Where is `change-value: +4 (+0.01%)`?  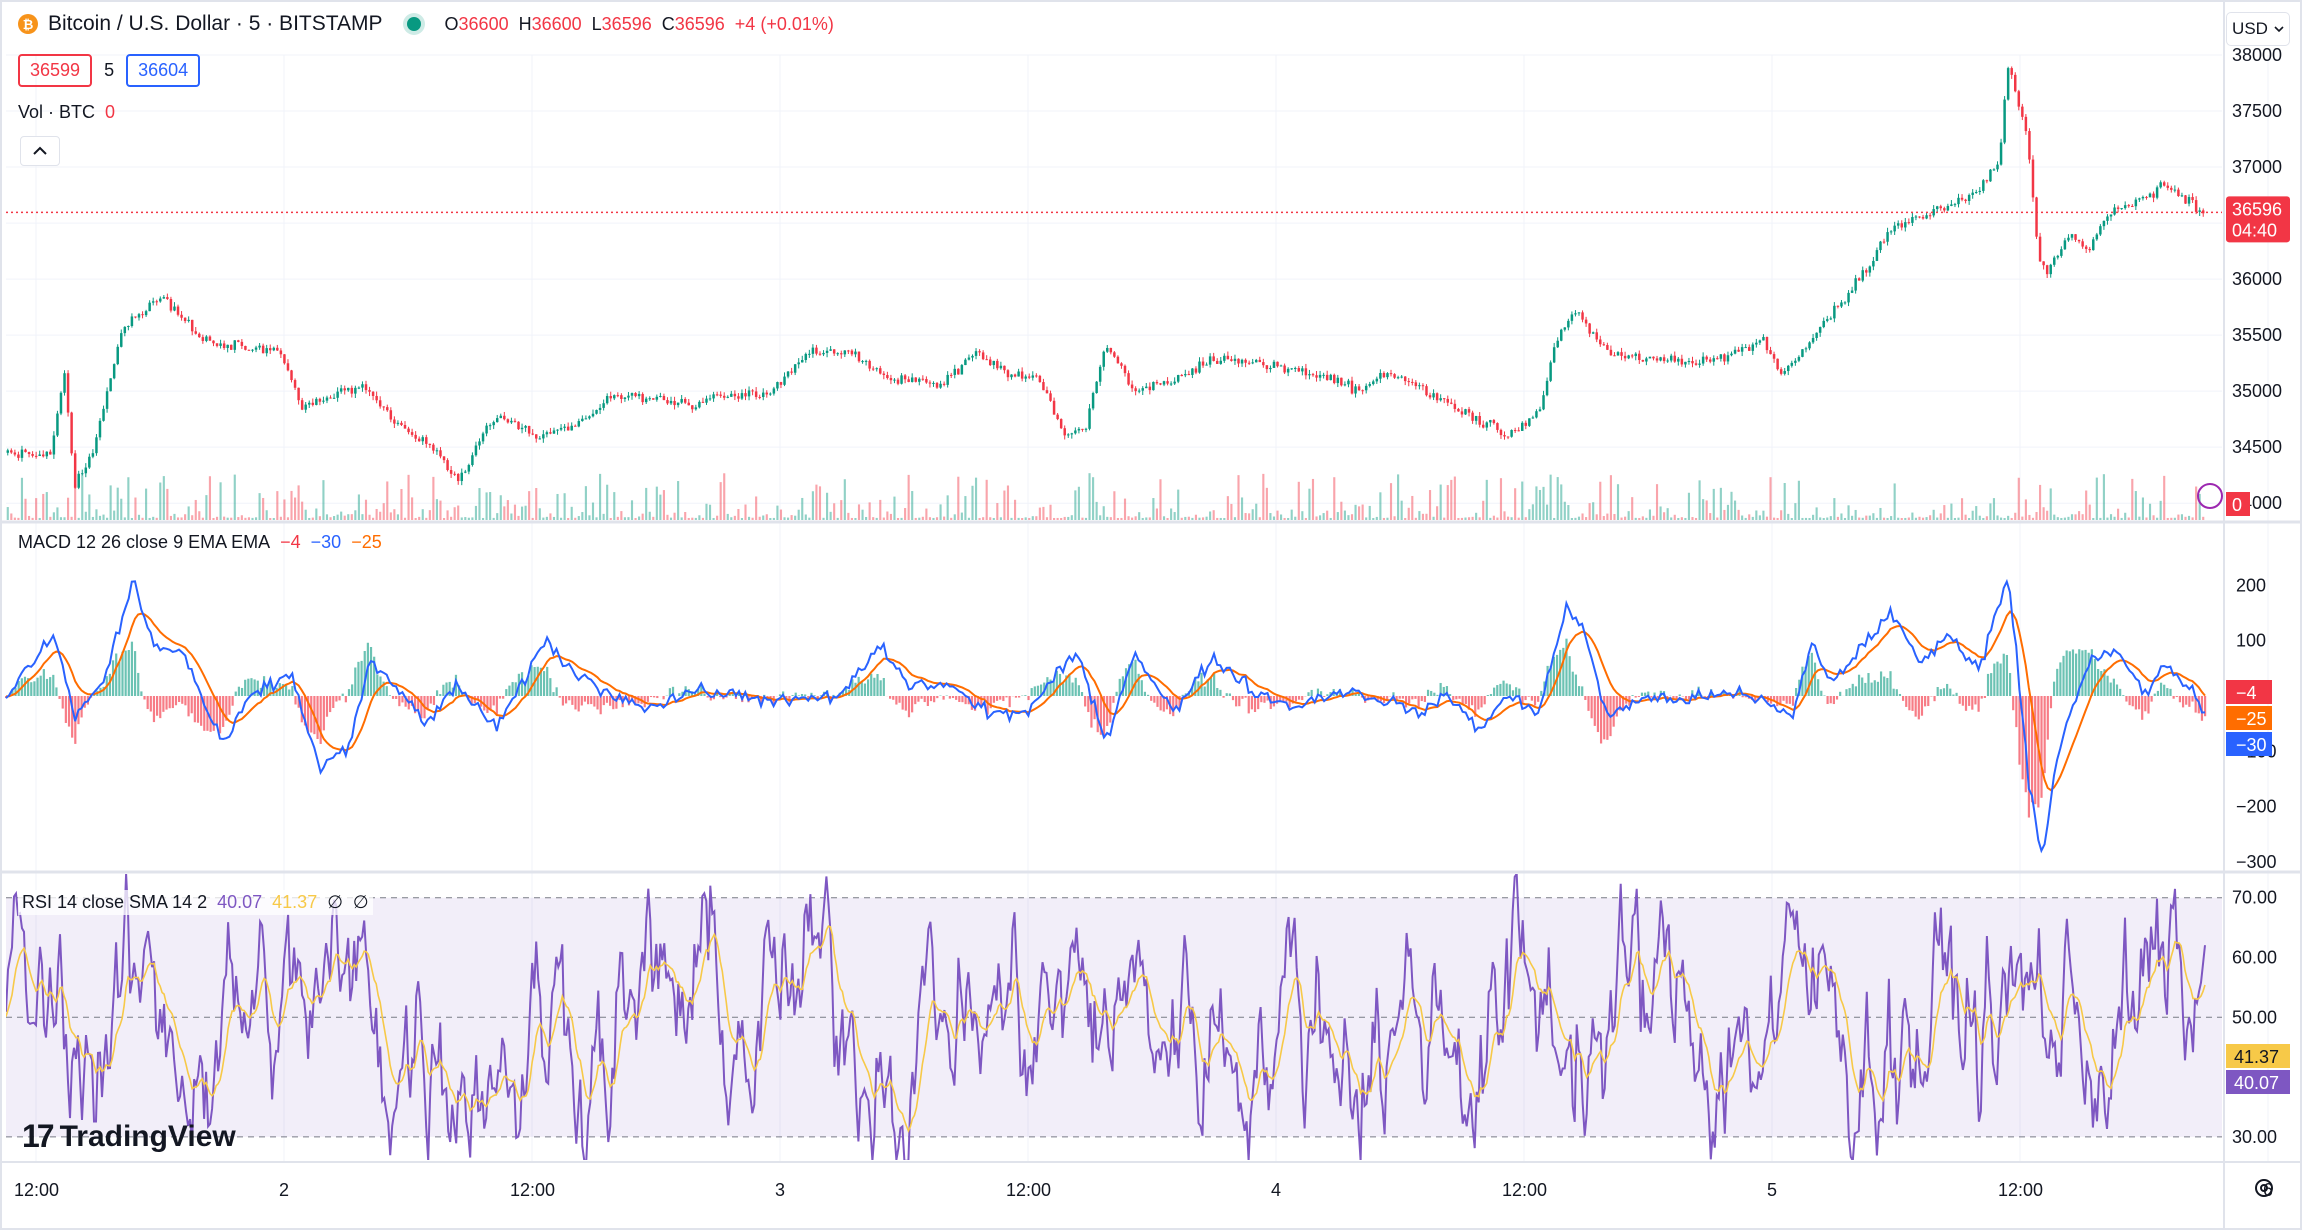 change-value: +4 (+0.01%) is located at coordinates (784, 23).